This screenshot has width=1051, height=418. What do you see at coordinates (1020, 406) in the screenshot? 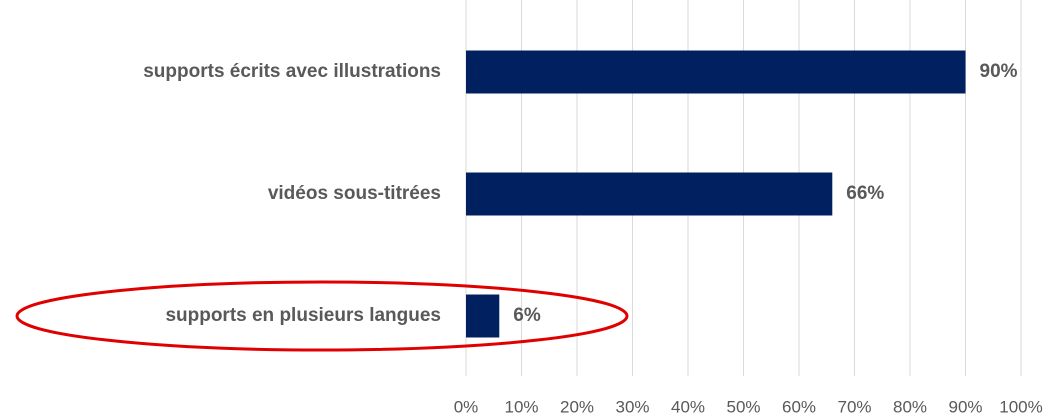
I see `x-tick-label: 100%` at bounding box center [1020, 406].